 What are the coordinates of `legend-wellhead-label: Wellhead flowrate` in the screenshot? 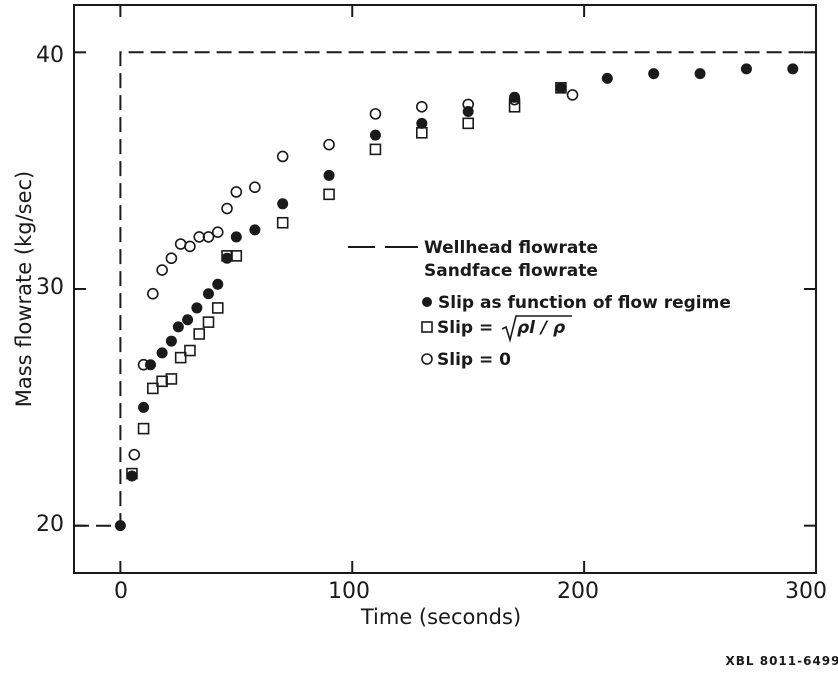 It's located at (511, 248).